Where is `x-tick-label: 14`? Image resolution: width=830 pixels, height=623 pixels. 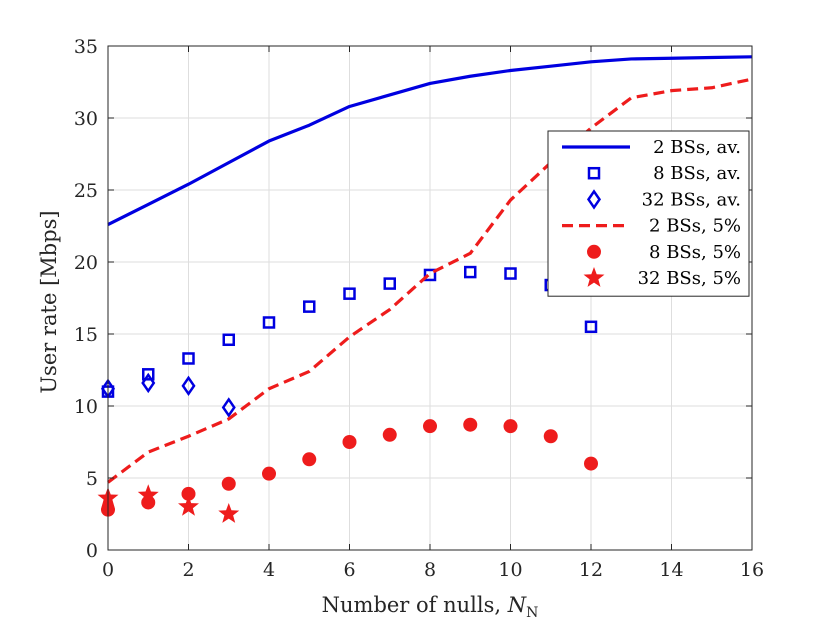 x-tick-label: 14 is located at coordinates (671, 570).